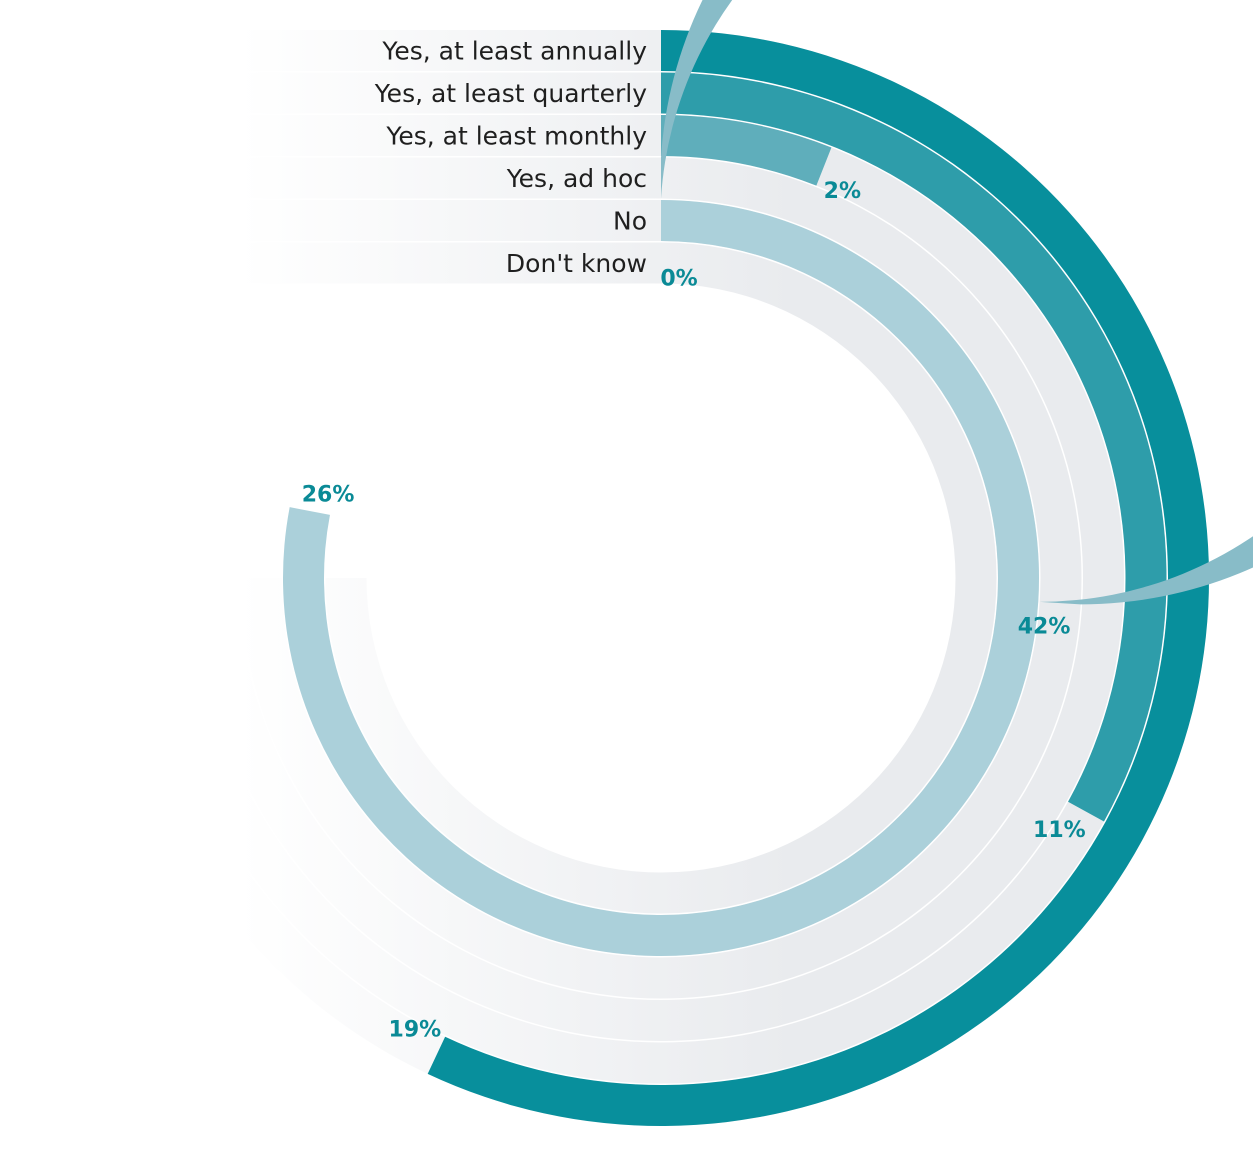 The height and width of the screenshot is (1151, 1253). I want to click on value-label-yes-ad-hoc: 42%, so click(1044, 626).